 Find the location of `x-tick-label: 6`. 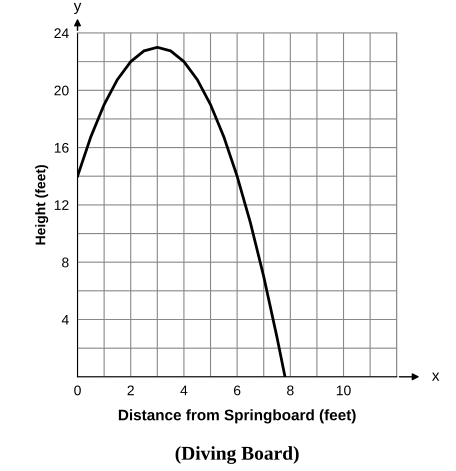

x-tick-label: 6 is located at coordinates (237, 391).